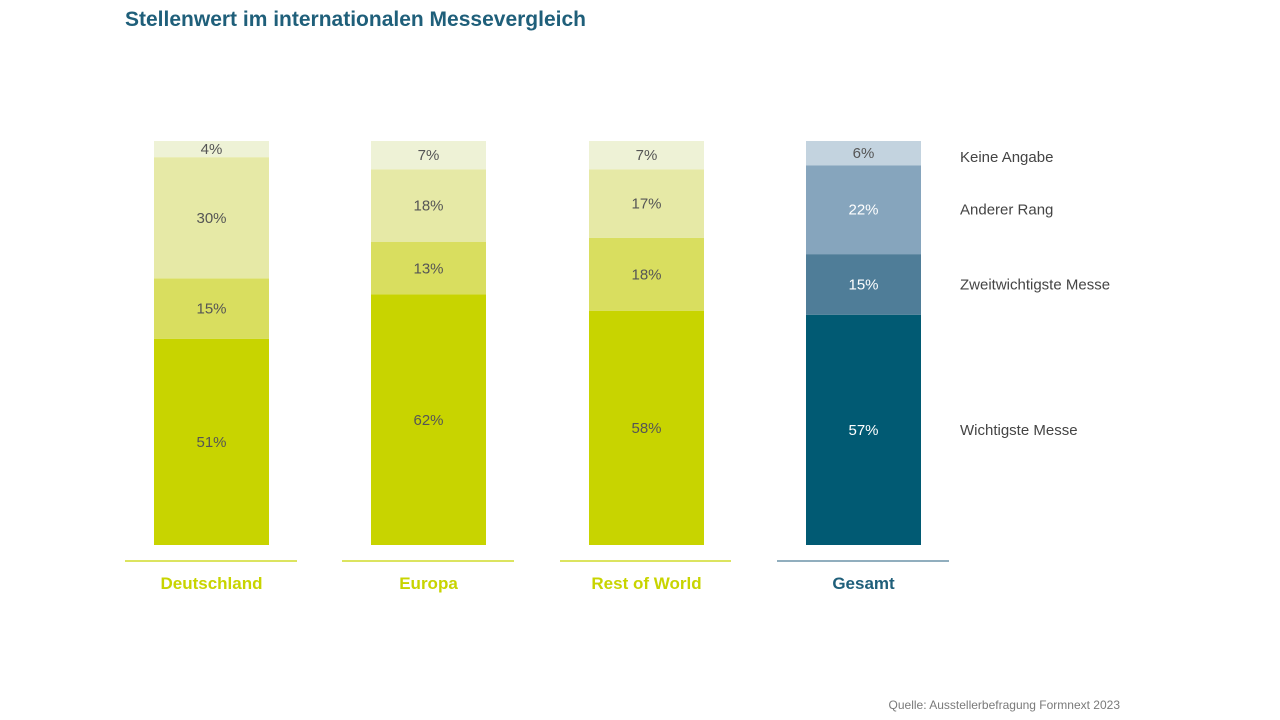 The image size is (1280, 720). I want to click on data-label-rest-of-world-anderer-rang: 17%, so click(646, 204).